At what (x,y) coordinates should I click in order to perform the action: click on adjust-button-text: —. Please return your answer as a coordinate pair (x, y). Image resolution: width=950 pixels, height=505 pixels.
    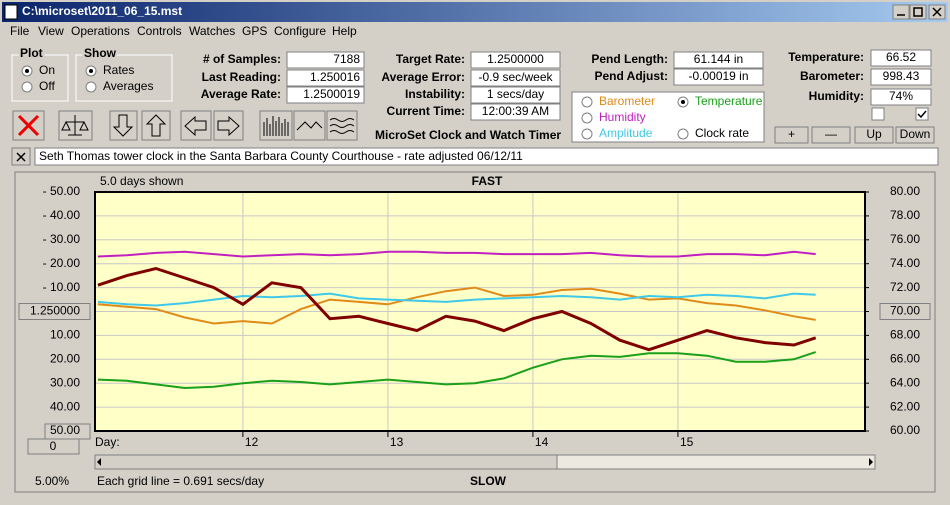
    Looking at the image, I should click on (831, 134).